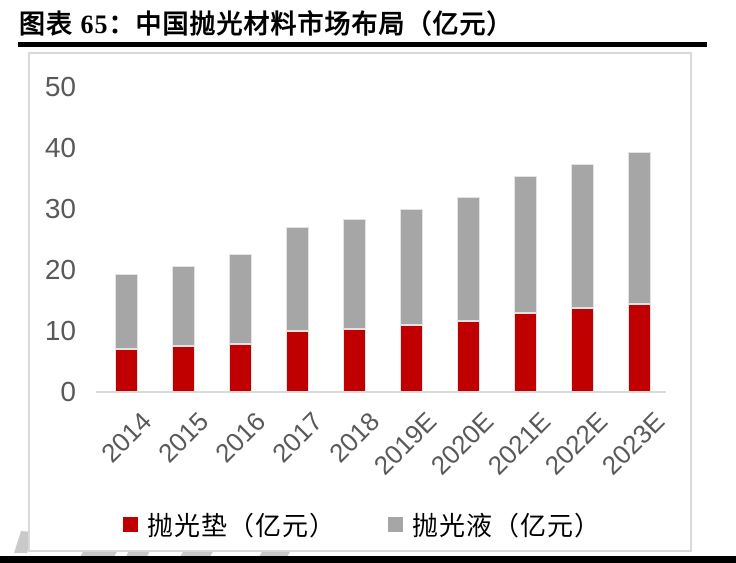 This screenshot has width=736, height=563. What do you see at coordinates (381, 392) in the screenshot?
I see `x-axis-line` at bounding box center [381, 392].